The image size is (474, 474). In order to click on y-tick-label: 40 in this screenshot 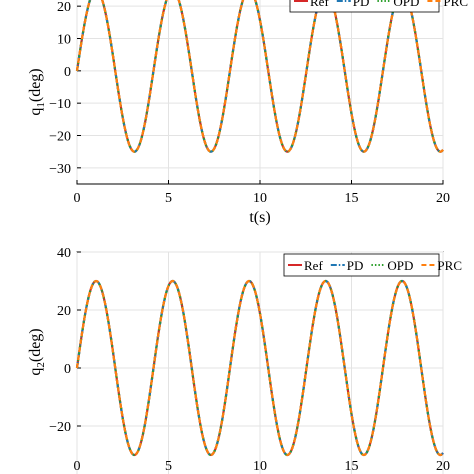, I will do `click(64, 253)`.